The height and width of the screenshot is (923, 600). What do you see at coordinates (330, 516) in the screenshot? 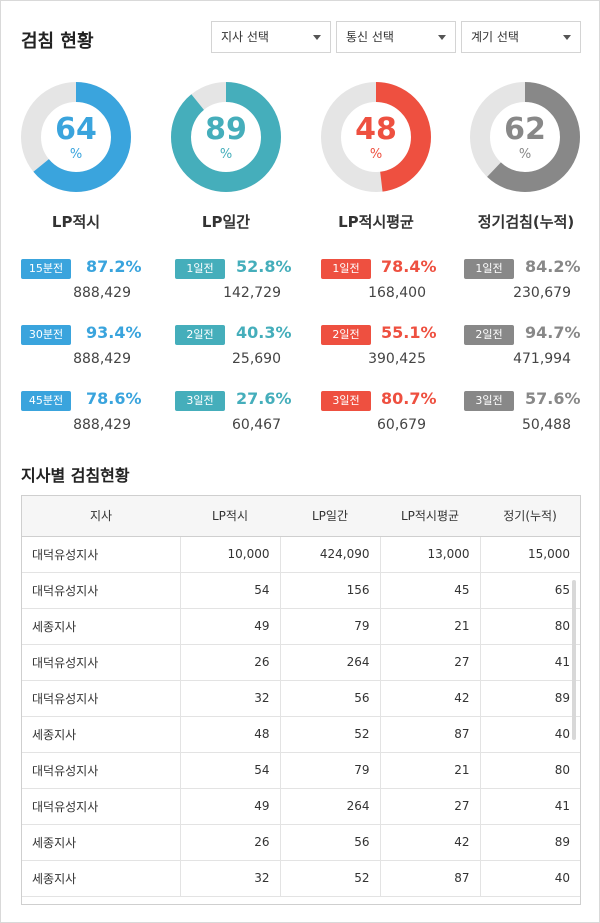
I see `column-header: LP일간` at bounding box center [330, 516].